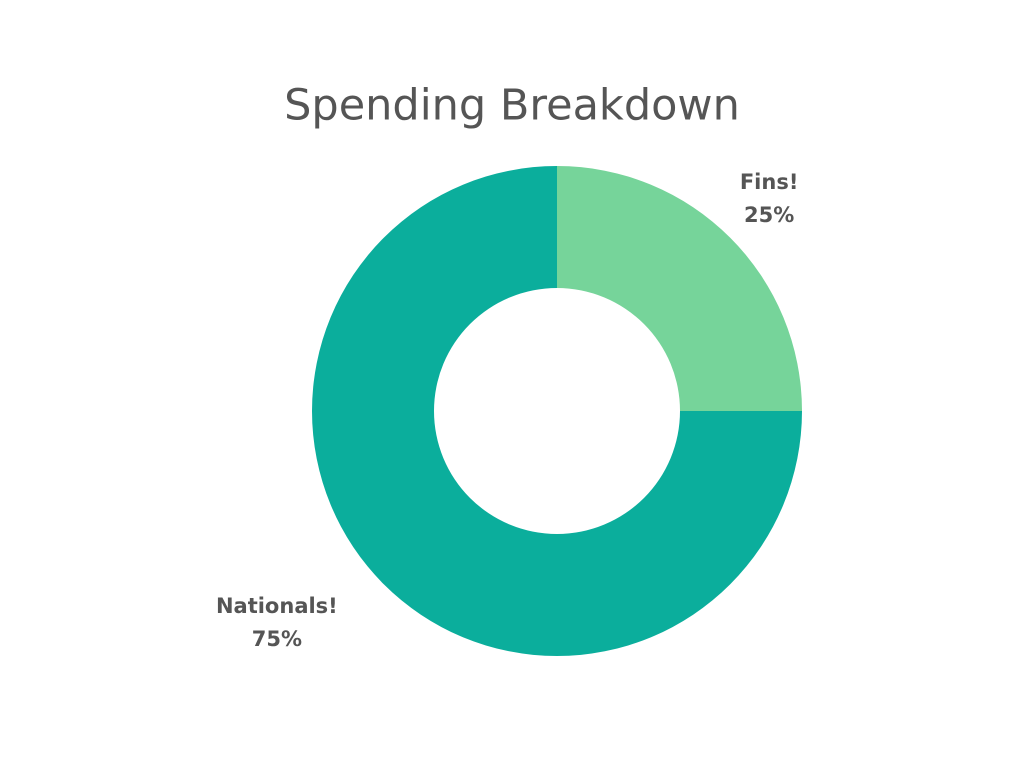 The image size is (1024, 768). I want to click on slice-label: Fins!, so click(769, 182).